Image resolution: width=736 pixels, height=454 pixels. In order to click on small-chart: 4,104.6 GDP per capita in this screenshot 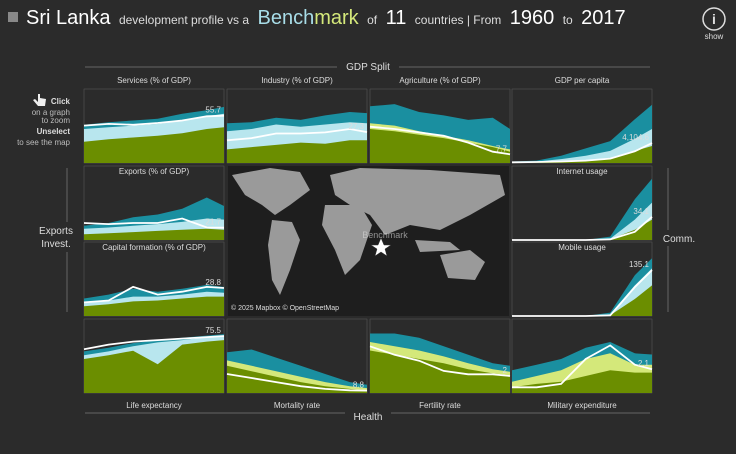, I will do `click(582, 120)`.